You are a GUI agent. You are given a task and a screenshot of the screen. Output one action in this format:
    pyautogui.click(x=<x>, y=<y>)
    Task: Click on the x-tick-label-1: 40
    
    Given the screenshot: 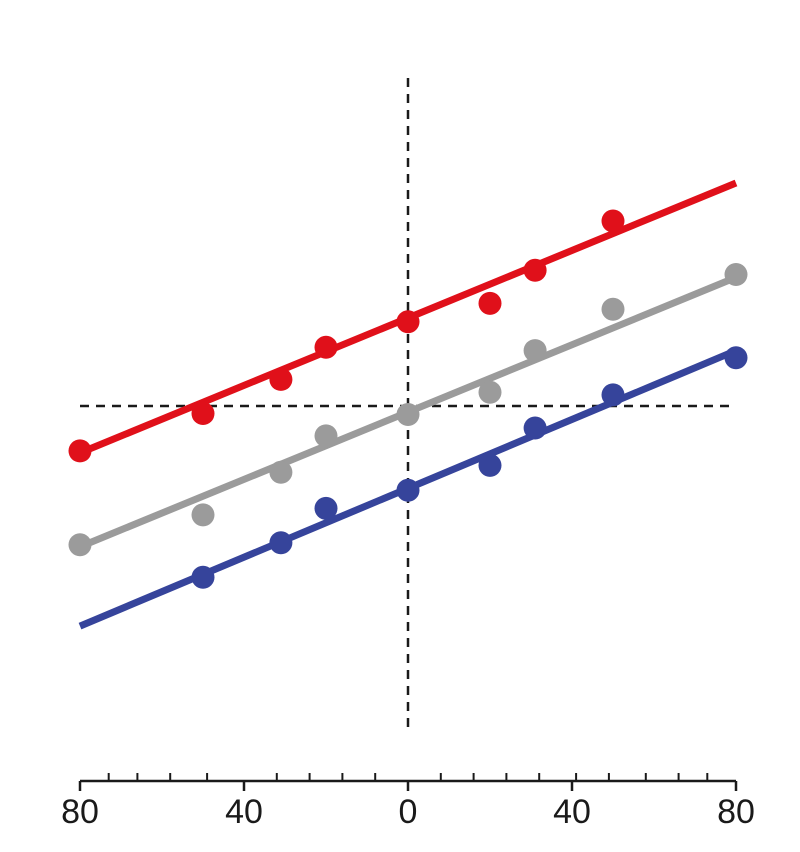 What is the action you would take?
    pyautogui.click(x=244, y=812)
    